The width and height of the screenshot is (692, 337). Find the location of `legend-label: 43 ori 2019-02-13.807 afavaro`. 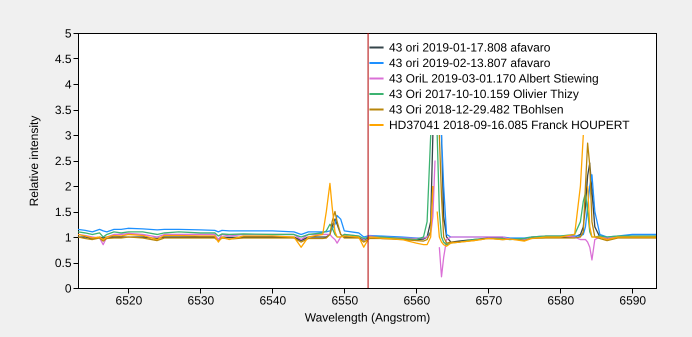

legend-label: 43 ori 2019-02-13.807 afavaro is located at coordinates (470, 63).